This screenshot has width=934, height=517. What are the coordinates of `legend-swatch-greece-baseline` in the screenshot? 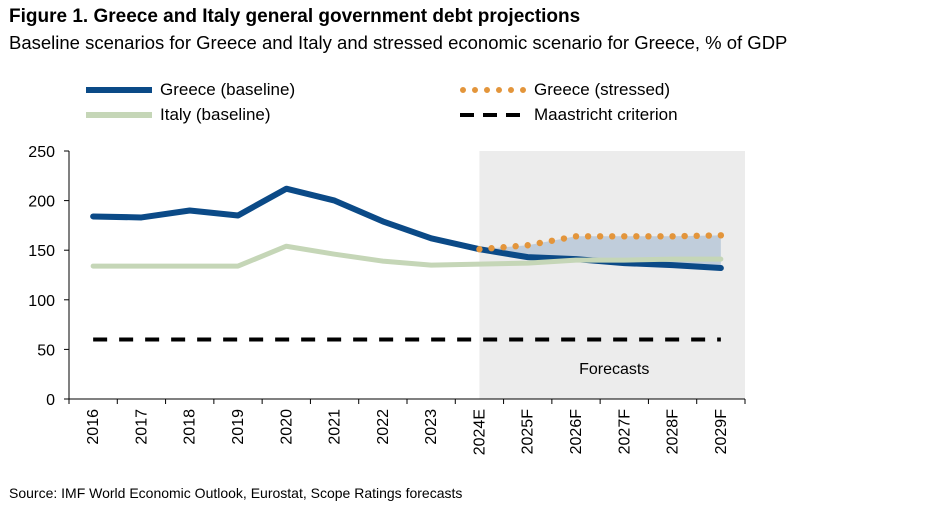 It's located at (119, 90).